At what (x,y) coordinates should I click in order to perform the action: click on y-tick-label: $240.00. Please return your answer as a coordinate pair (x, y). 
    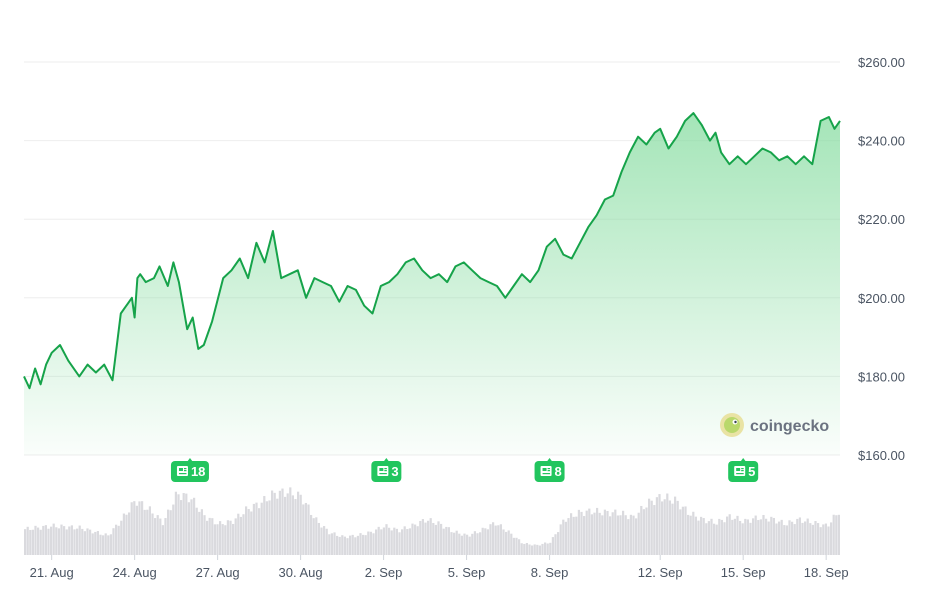
    Looking at the image, I should click on (881, 141).